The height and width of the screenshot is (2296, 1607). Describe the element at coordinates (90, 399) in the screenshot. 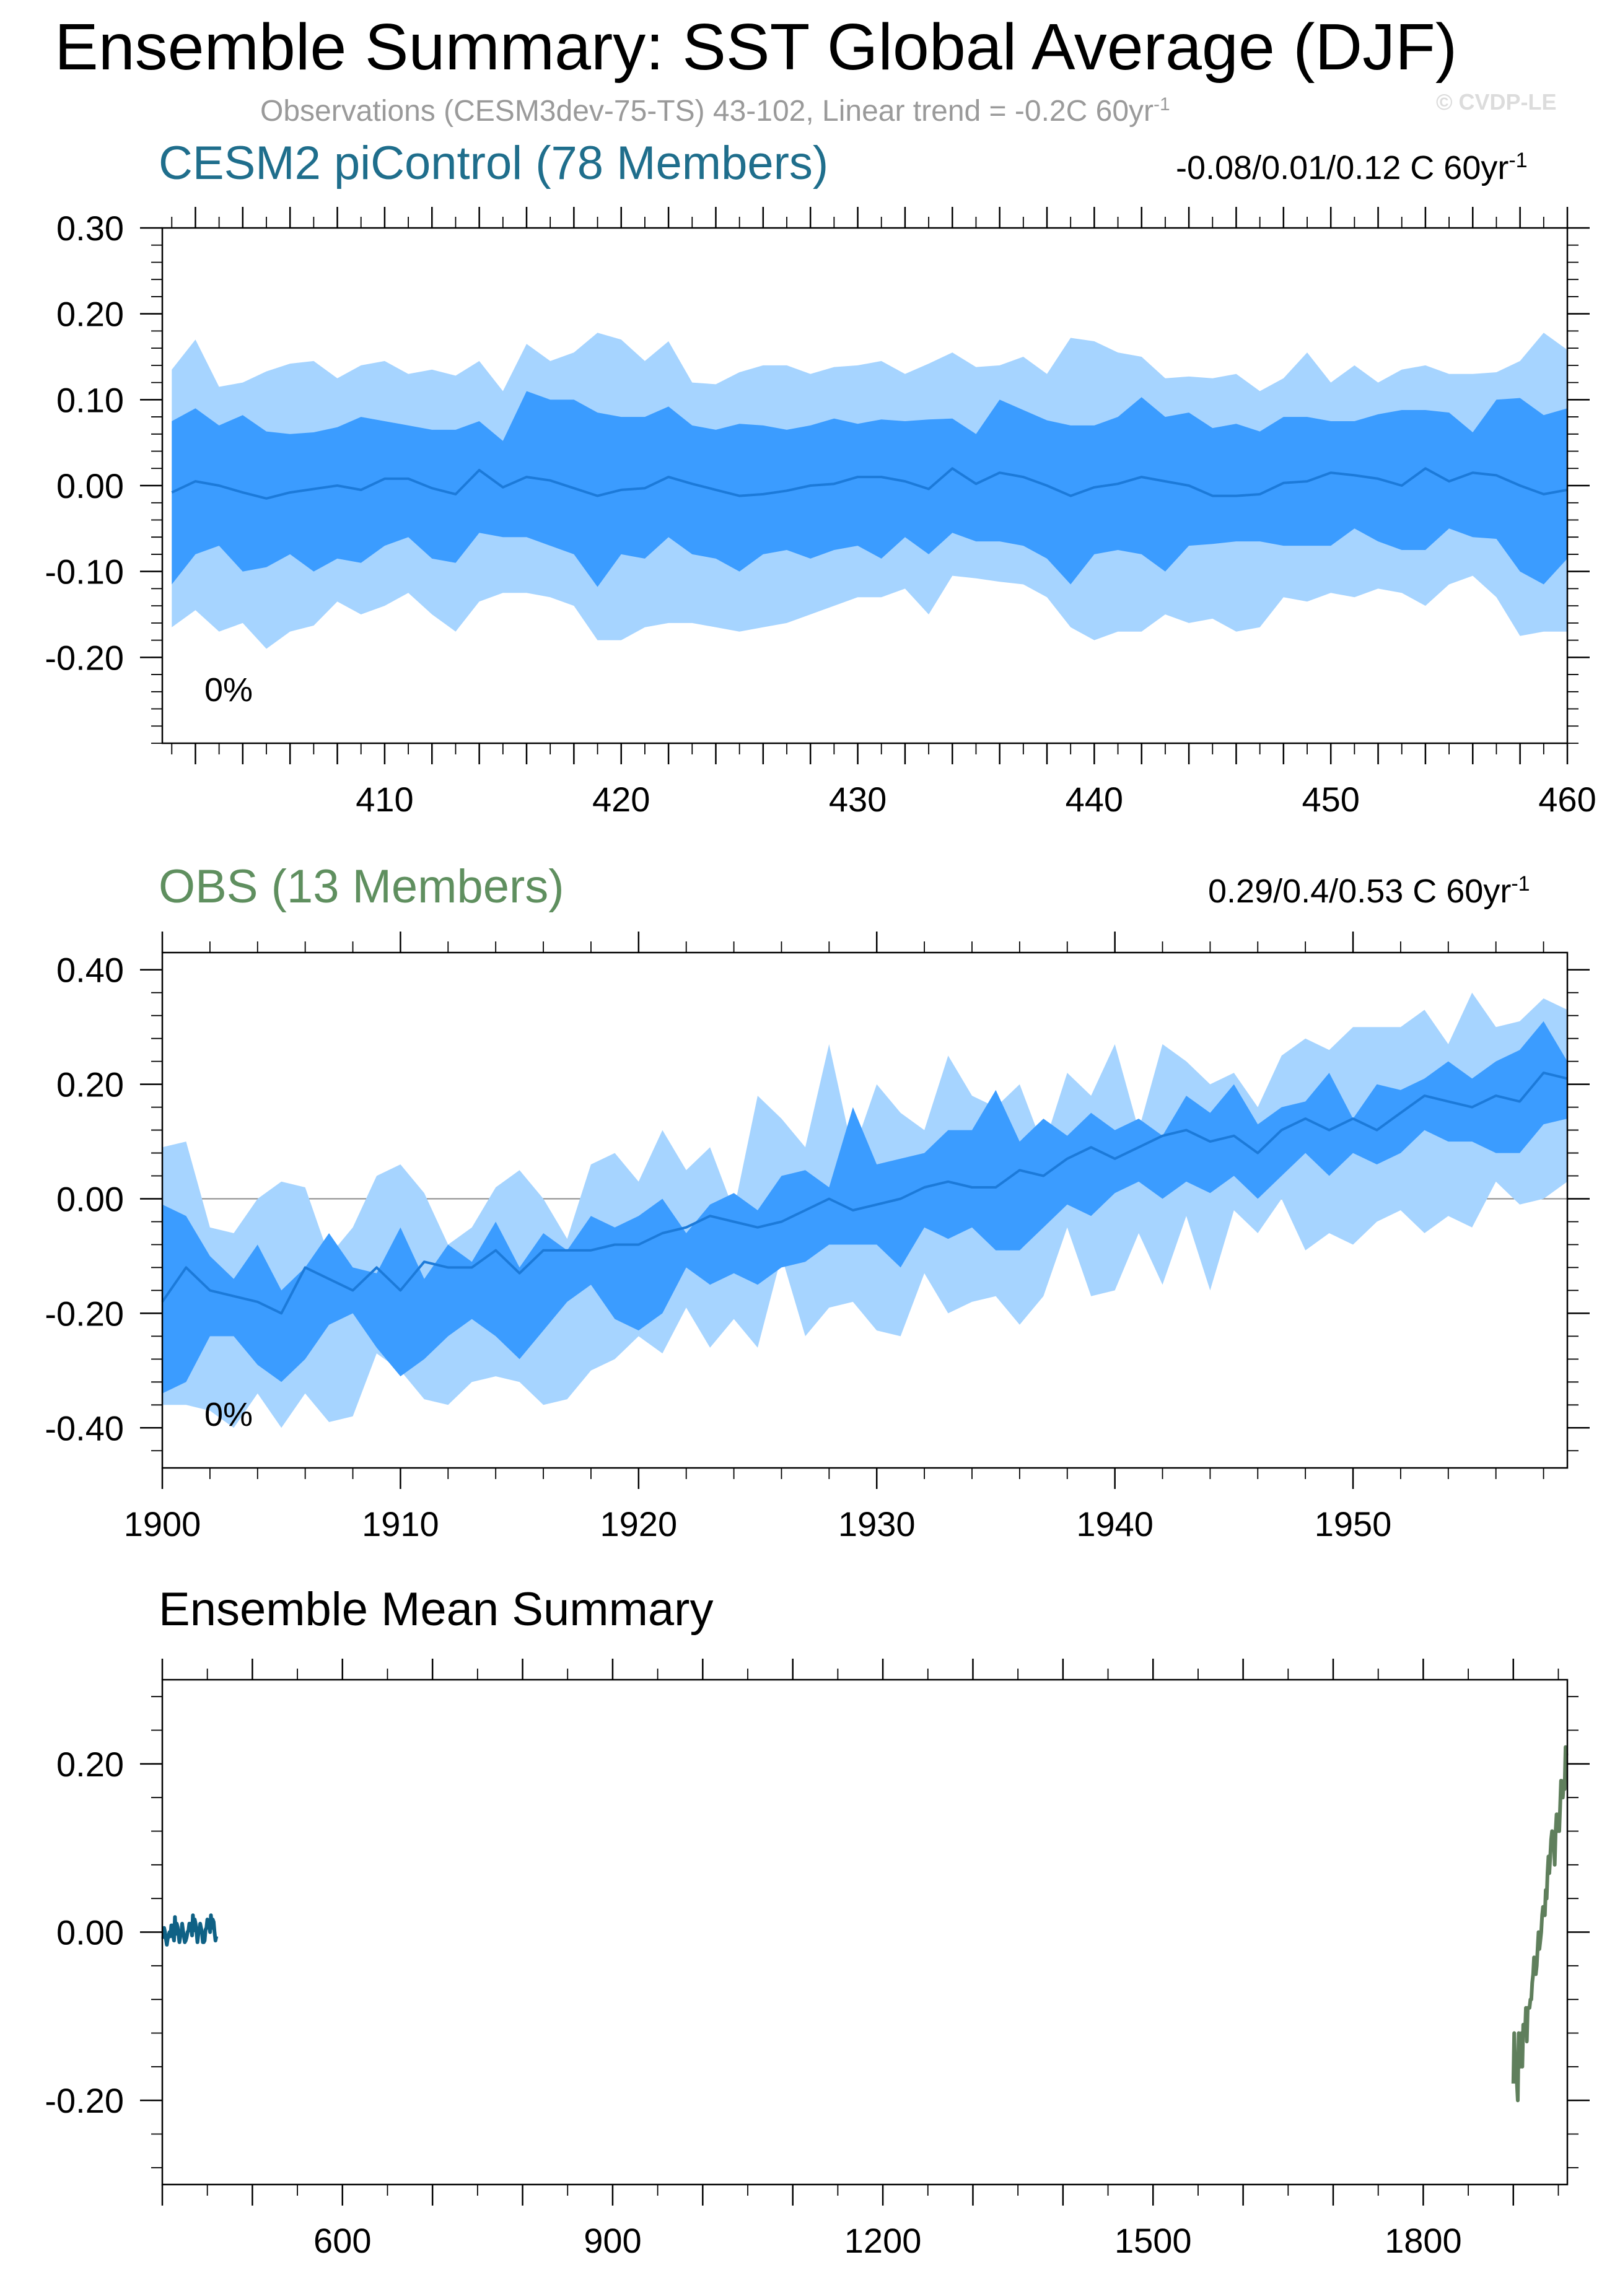

I see `model-y-tick-label: 0.10` at that location.